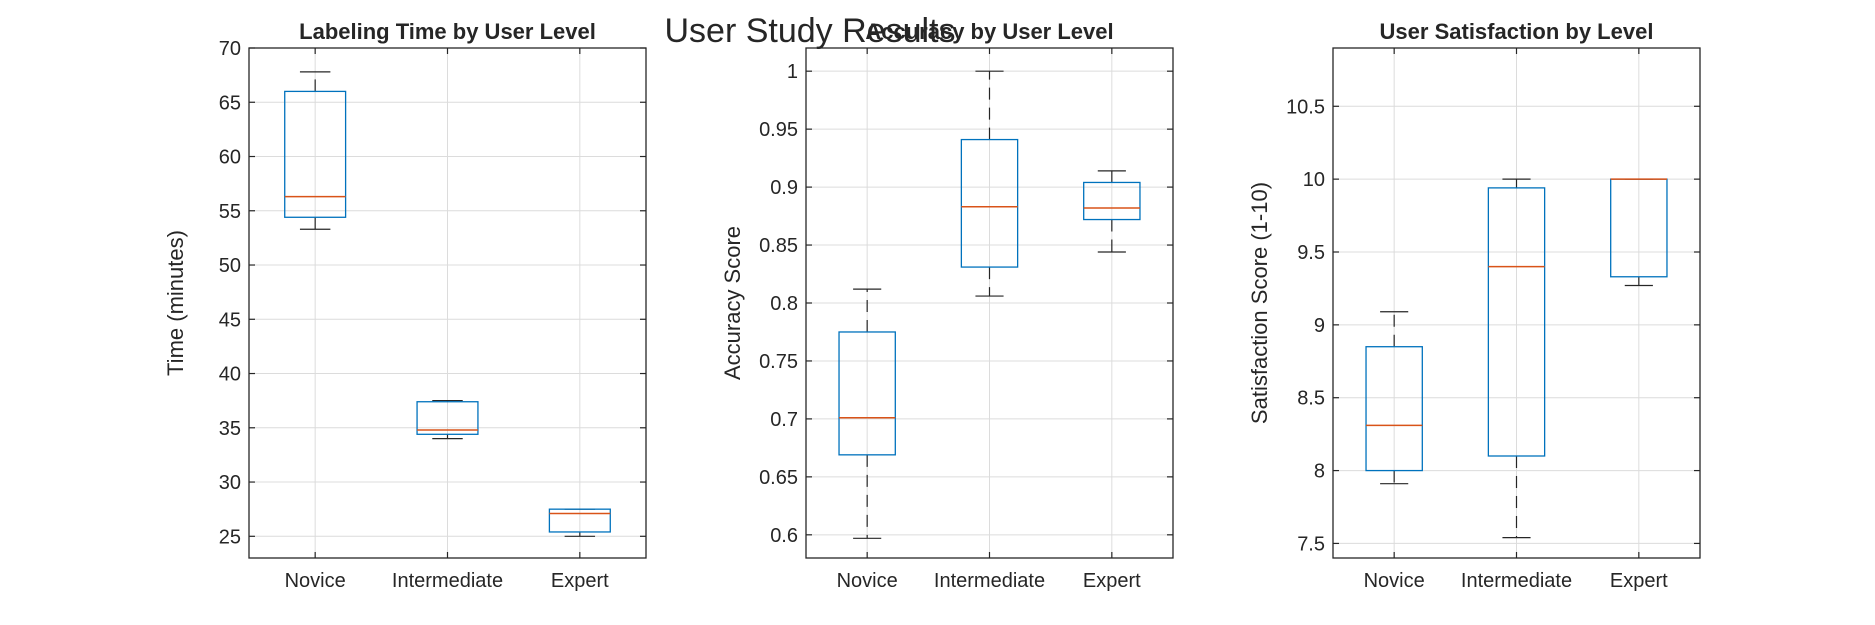 This screenshot has width=1875, height=625. What do you see at coordinates (230, 212) in the screenshot?
I see `y-tick-label: 55` at bounding box center [230, 212].